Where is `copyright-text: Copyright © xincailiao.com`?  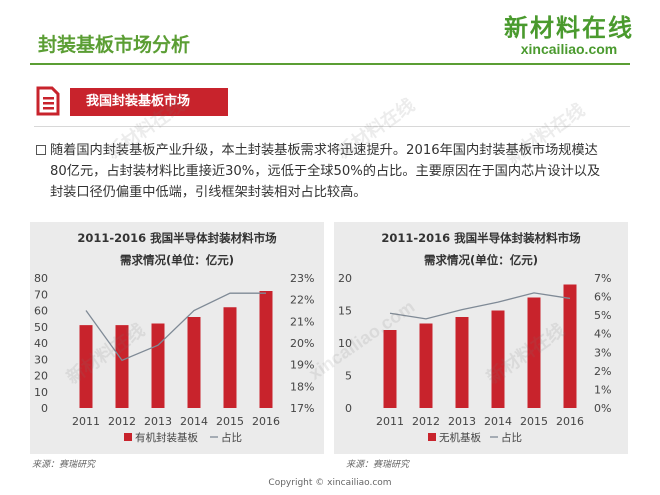
copyright-text: Copyright © xincailiao.com is located at coordinates (330, 483).